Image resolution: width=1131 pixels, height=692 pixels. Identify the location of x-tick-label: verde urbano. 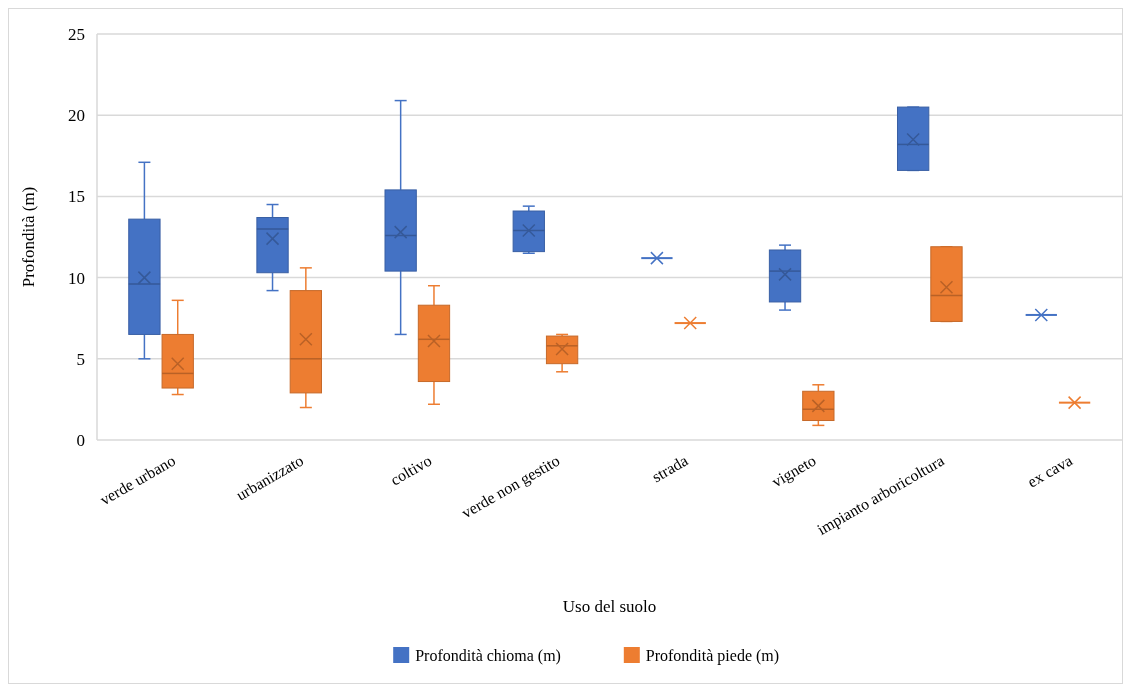
(137, 480).